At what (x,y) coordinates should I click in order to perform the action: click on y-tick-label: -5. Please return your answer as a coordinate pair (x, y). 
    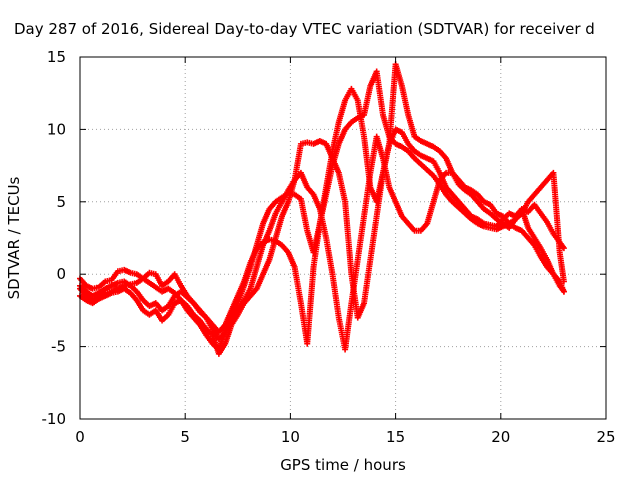
    Looking at the image, I should click on (58, 347).